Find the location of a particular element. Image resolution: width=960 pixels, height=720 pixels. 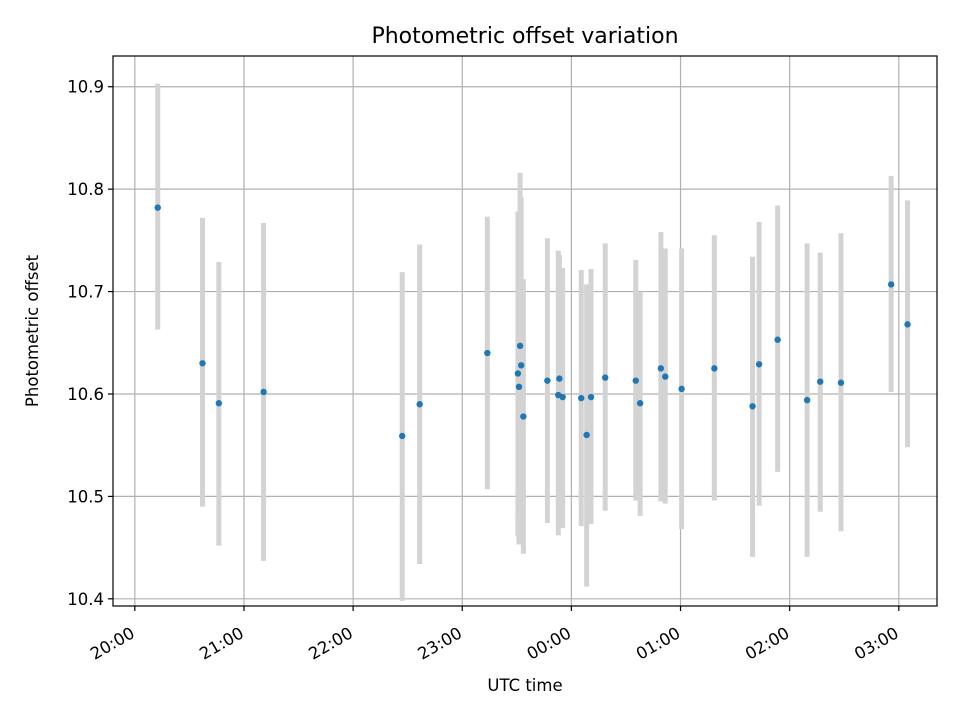

y-tick-label: 10.4 is located at coordinates (85, 599).